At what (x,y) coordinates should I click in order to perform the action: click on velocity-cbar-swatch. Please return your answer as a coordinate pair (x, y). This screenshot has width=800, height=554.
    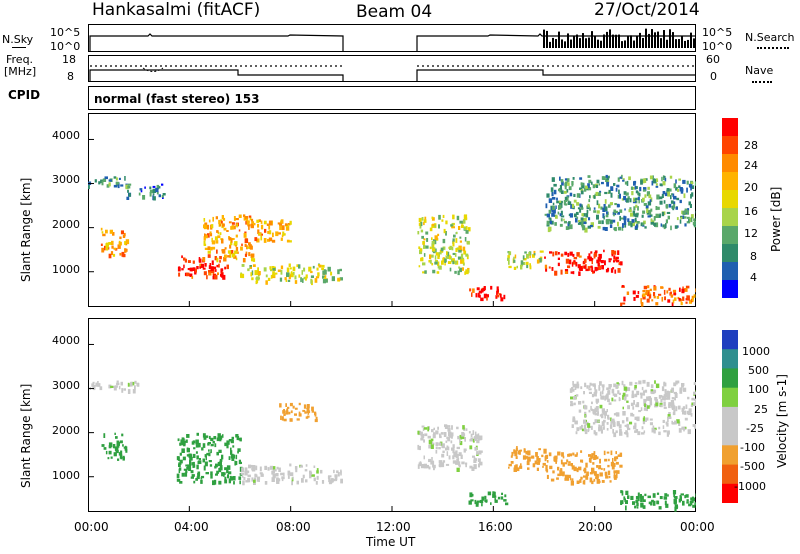
    Looking at the image, I should click on (730, 455).